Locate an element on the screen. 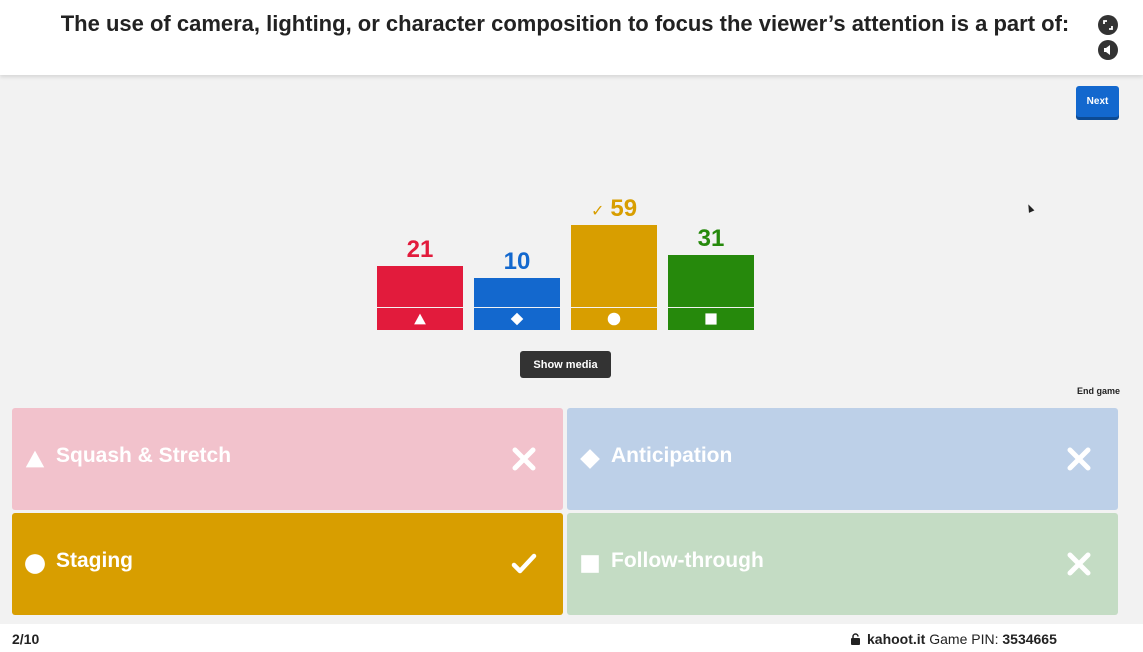 This screenshot has width=1143, height=652. bar-count-value: 31 is located at coordinates (711, 239).